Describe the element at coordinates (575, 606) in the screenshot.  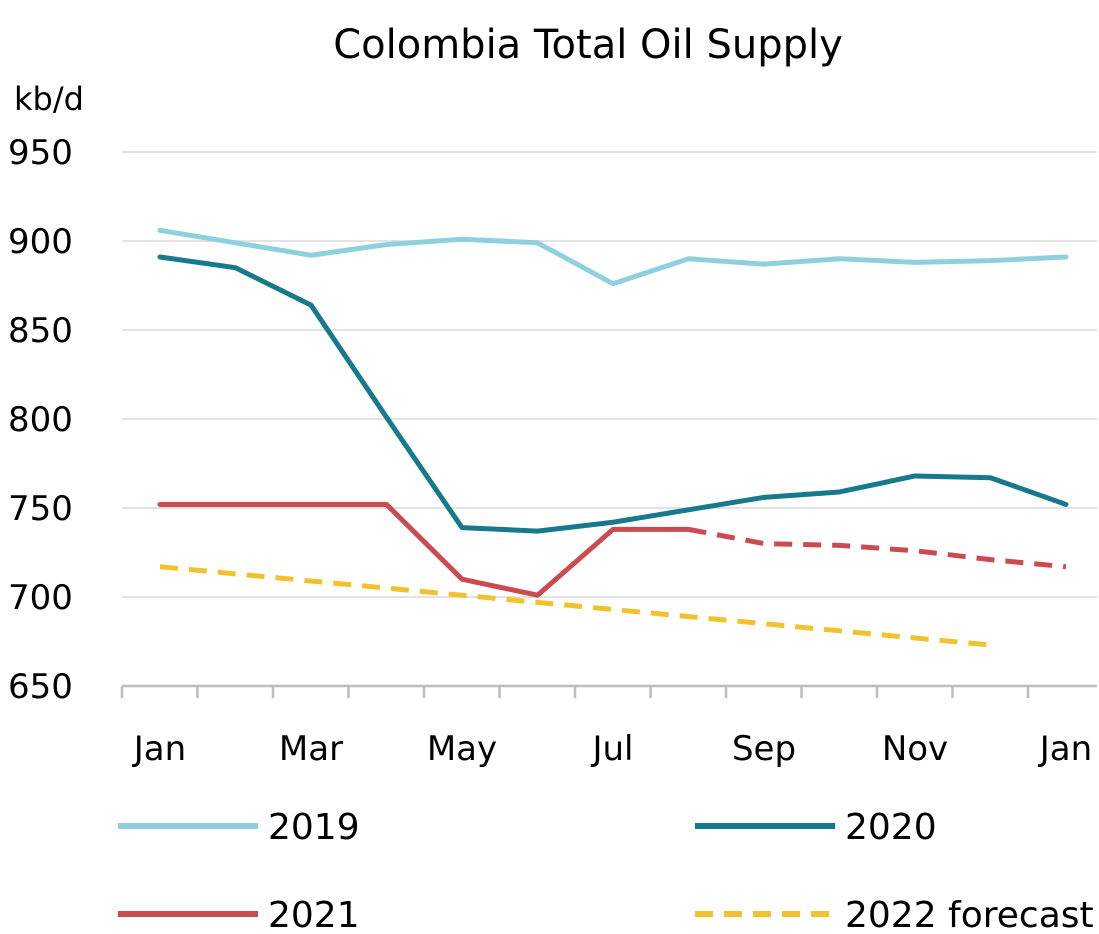
I see `series-line-2022-forecast-dashed` at that location.